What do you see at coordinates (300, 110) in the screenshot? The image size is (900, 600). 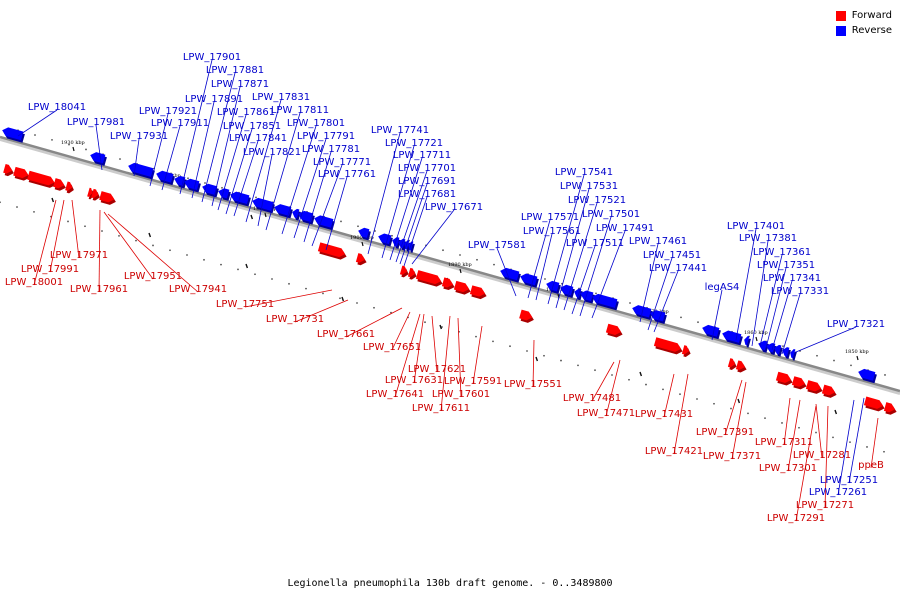 I see `gene-label: LPW_17811` at bounding box center [300, 110].